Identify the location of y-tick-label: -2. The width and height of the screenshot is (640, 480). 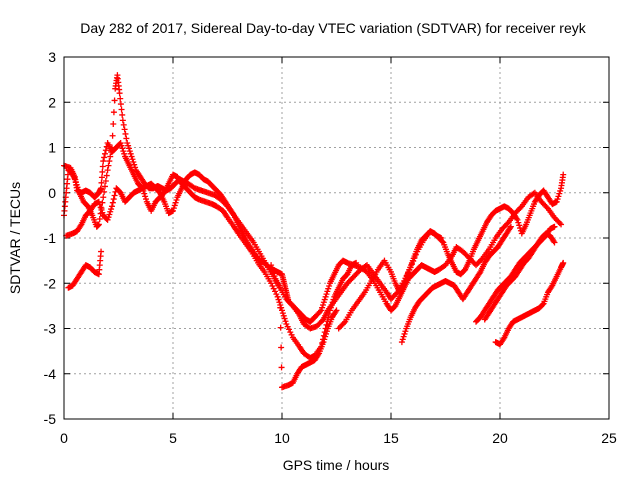
(50, 283).